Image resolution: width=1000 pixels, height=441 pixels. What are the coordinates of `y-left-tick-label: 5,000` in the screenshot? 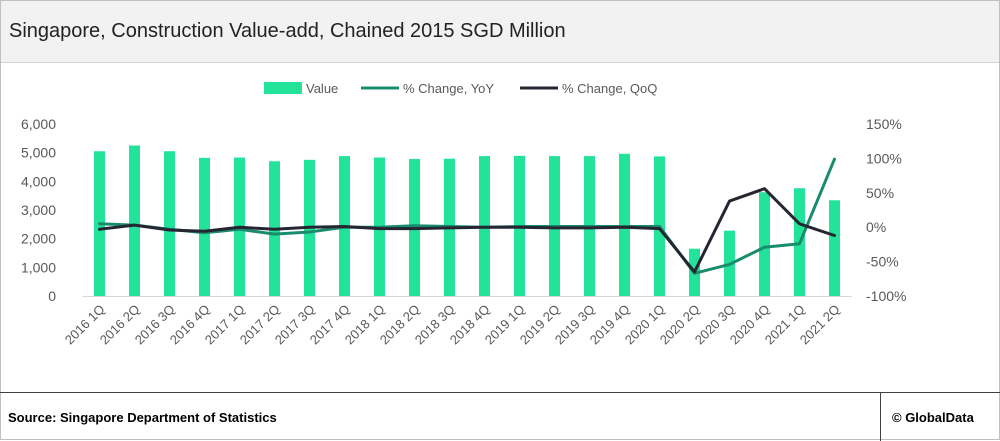 It's located at (38, 153).